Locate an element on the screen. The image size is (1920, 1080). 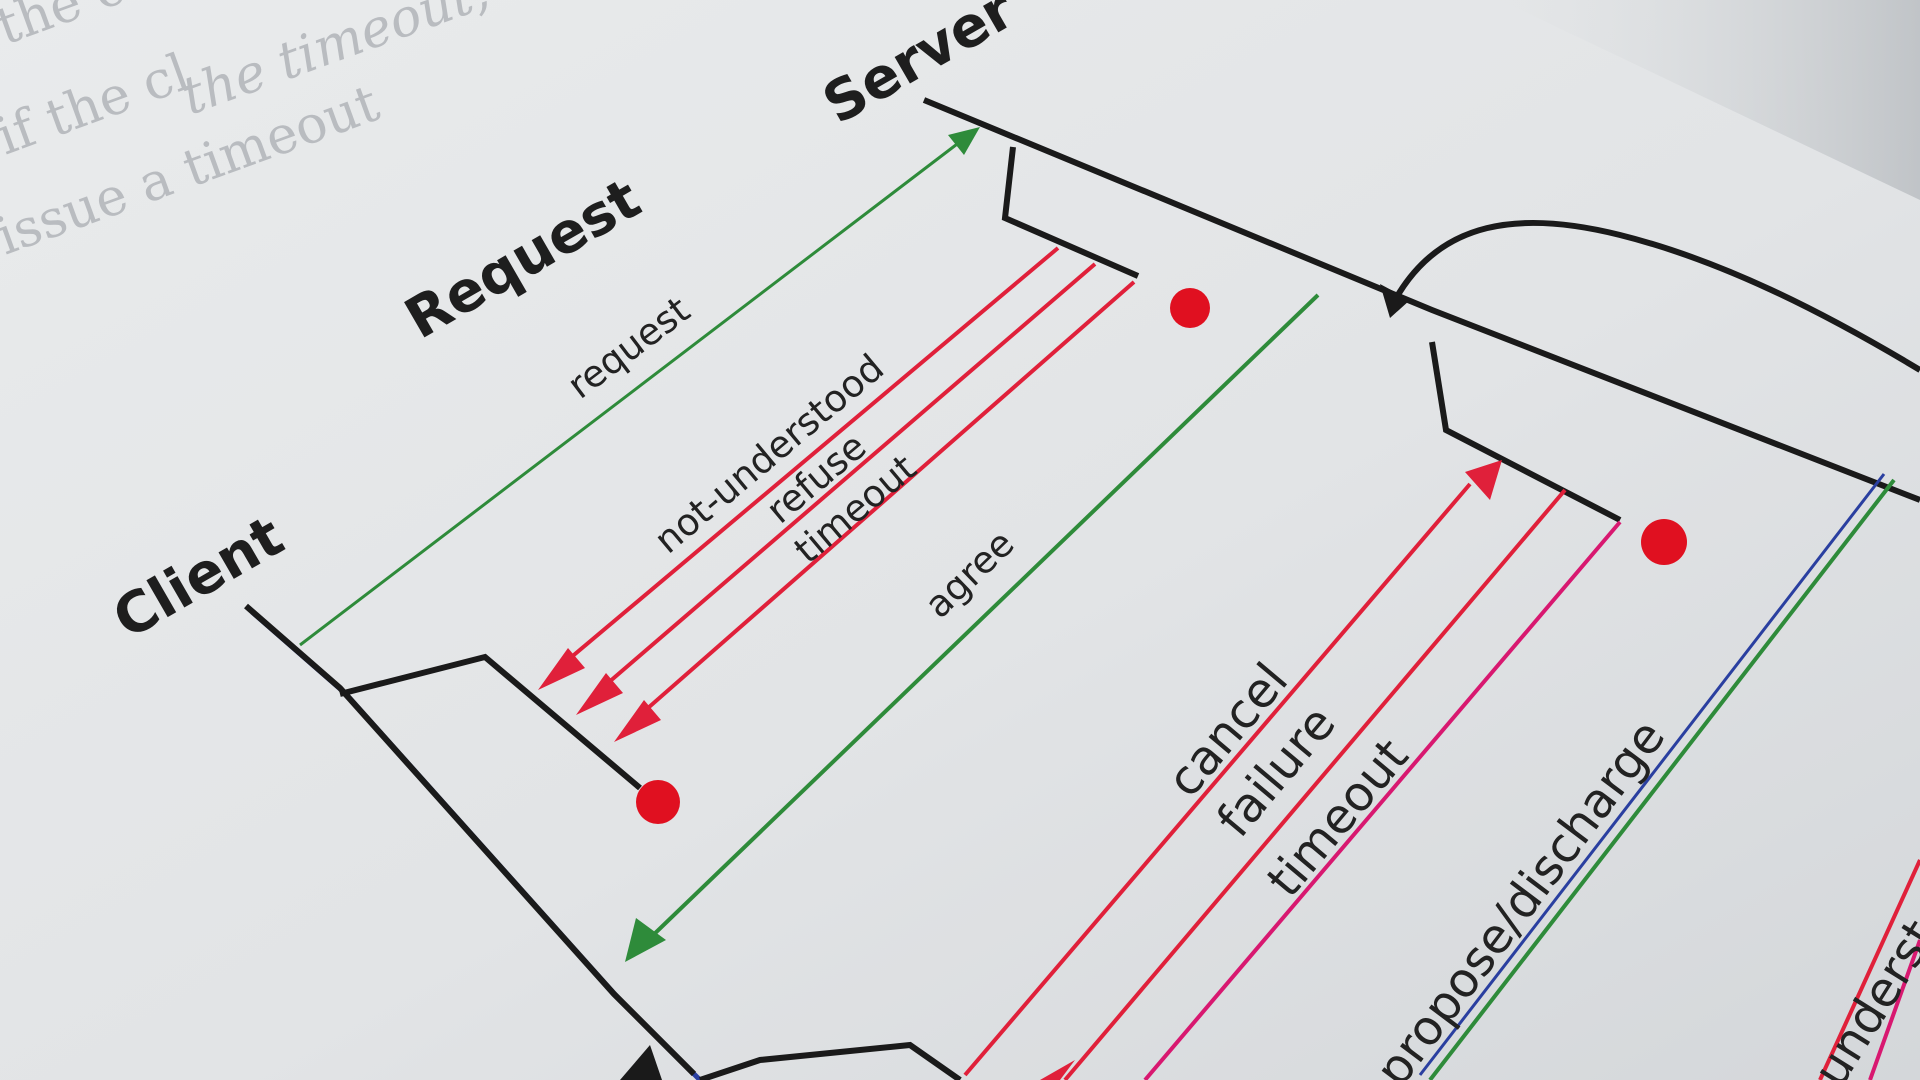
partial-arrowhead is located at coordinates (641, 1062).